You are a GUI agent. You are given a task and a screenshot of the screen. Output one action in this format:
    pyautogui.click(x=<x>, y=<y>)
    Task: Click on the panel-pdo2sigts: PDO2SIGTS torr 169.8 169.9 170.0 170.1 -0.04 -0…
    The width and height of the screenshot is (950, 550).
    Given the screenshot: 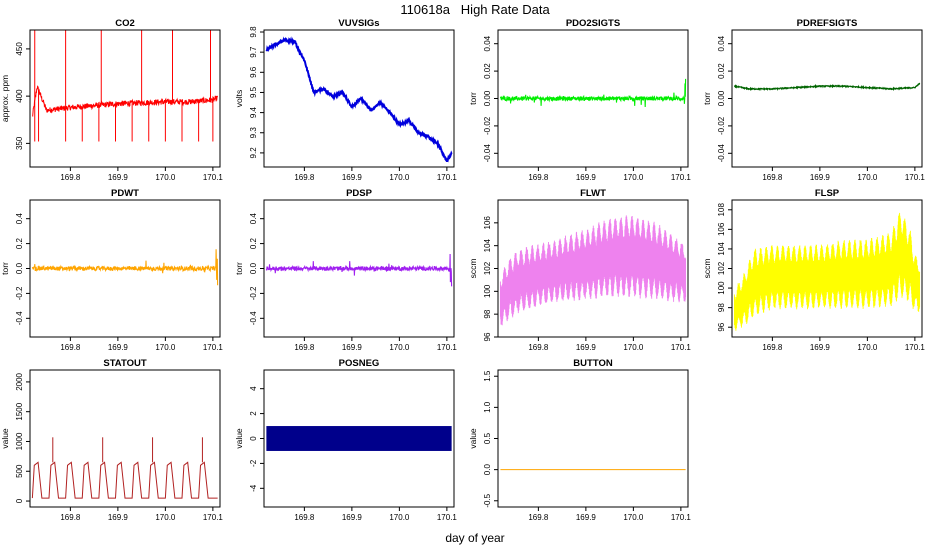 What is the action you would take?
    pyautogui.click(x=579, y=100)
    